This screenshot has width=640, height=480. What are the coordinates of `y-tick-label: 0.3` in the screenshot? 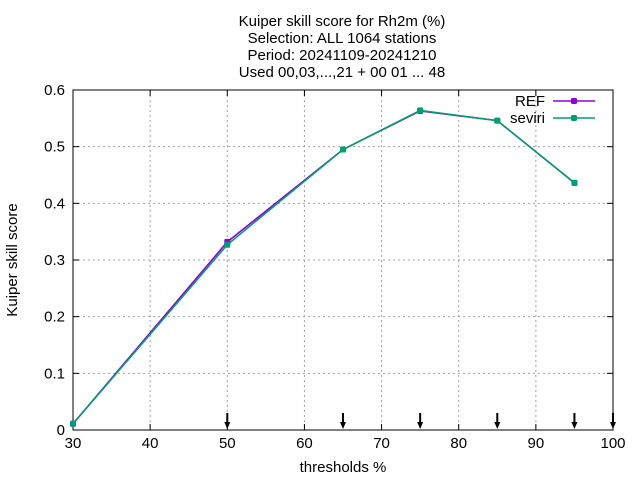 It's located at (54, 260).